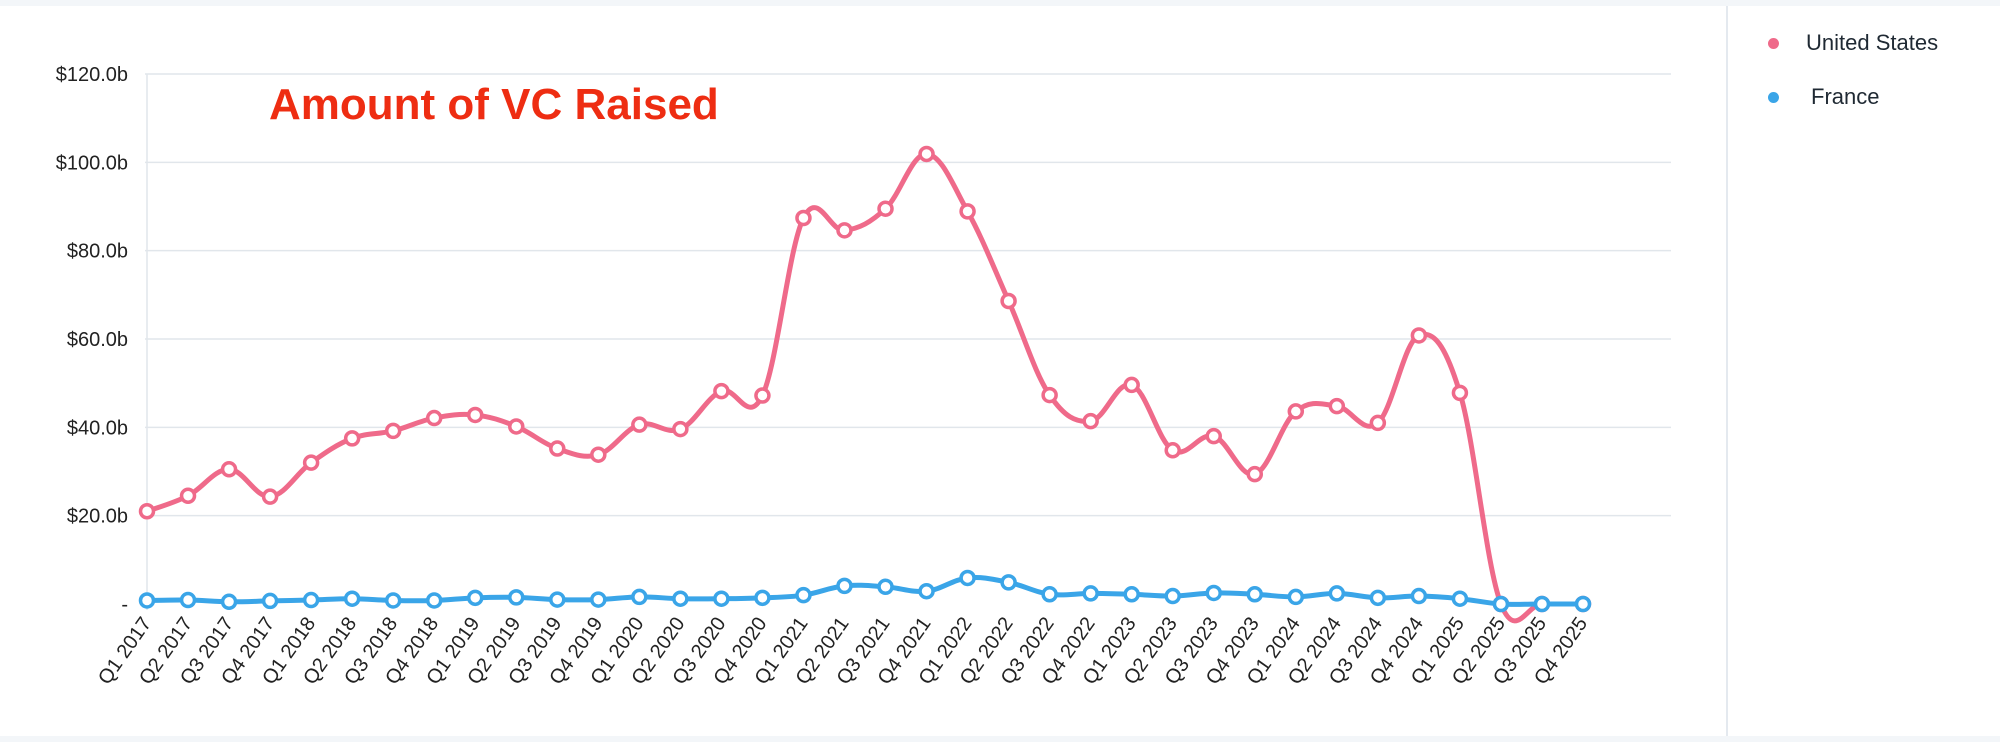  What do you see at coordinates (1863, 371) in the screenshot?
I see `legend: United States France` at bounding box center [1863, 371].